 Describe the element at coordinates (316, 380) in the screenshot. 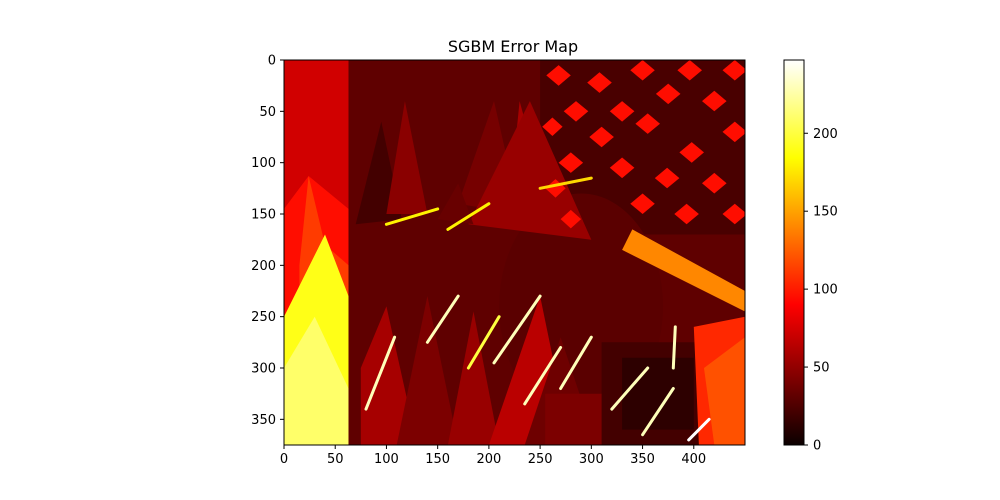

I see `region-left-yellow-high` at that location.